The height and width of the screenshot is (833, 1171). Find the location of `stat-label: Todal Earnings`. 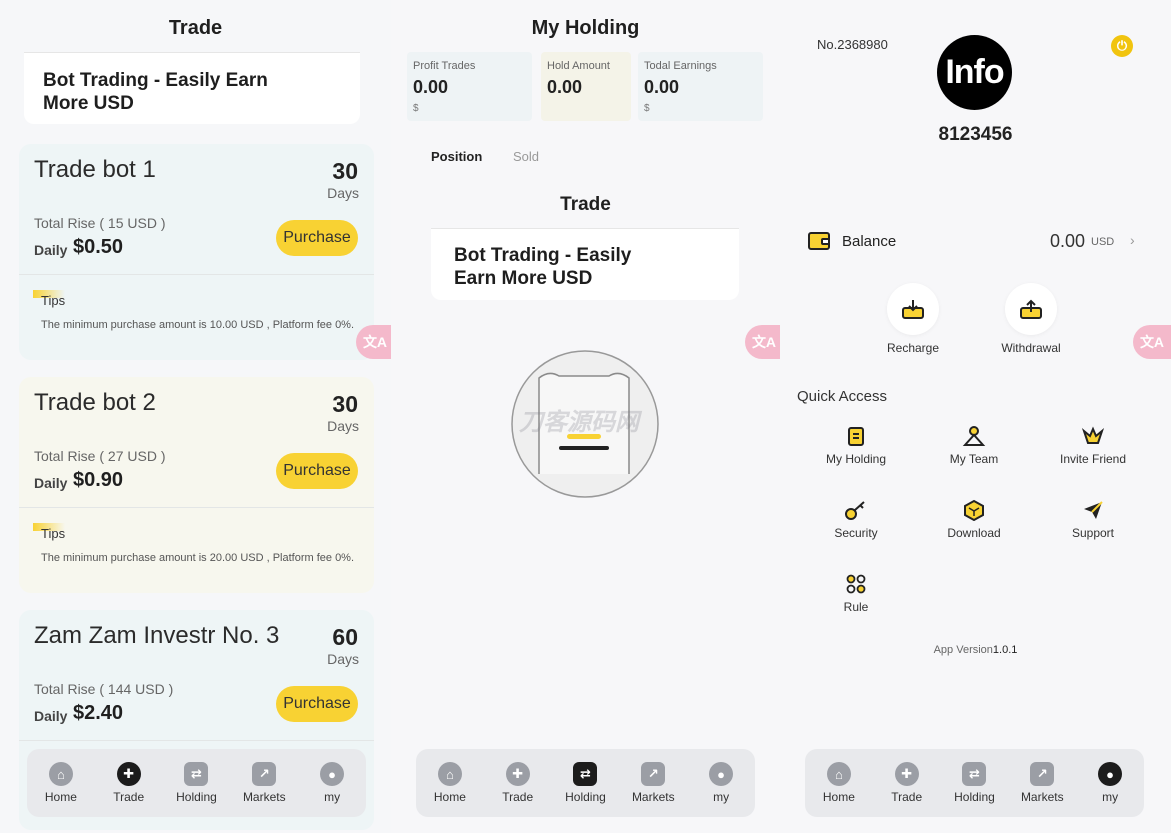

stat-label: Todal Earnings is located at coordinates (680, 66).